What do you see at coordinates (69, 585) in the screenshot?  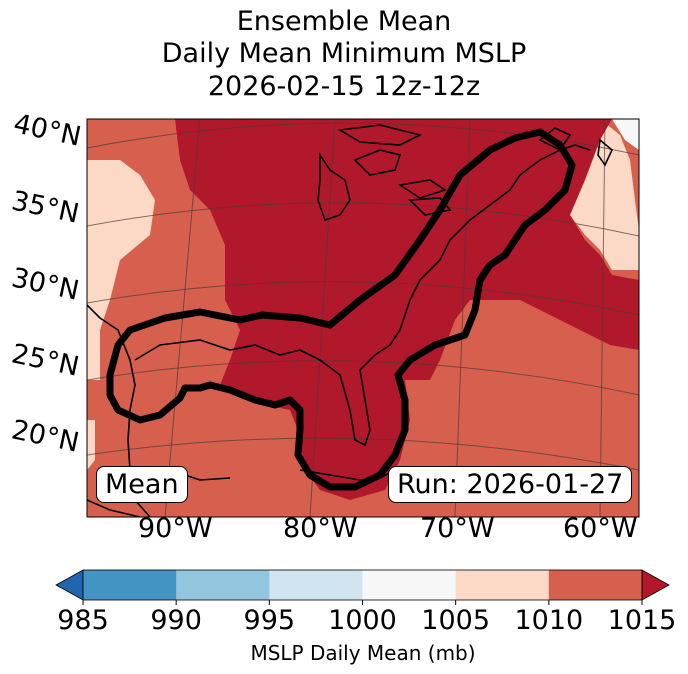 I see `colorbar-arrow-low` at bounding box center [69, 585].